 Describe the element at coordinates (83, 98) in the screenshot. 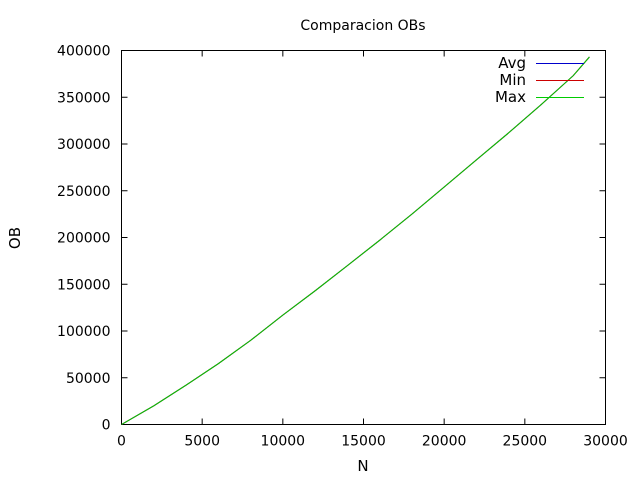

I see `y-tick-label: 350000` at that location.